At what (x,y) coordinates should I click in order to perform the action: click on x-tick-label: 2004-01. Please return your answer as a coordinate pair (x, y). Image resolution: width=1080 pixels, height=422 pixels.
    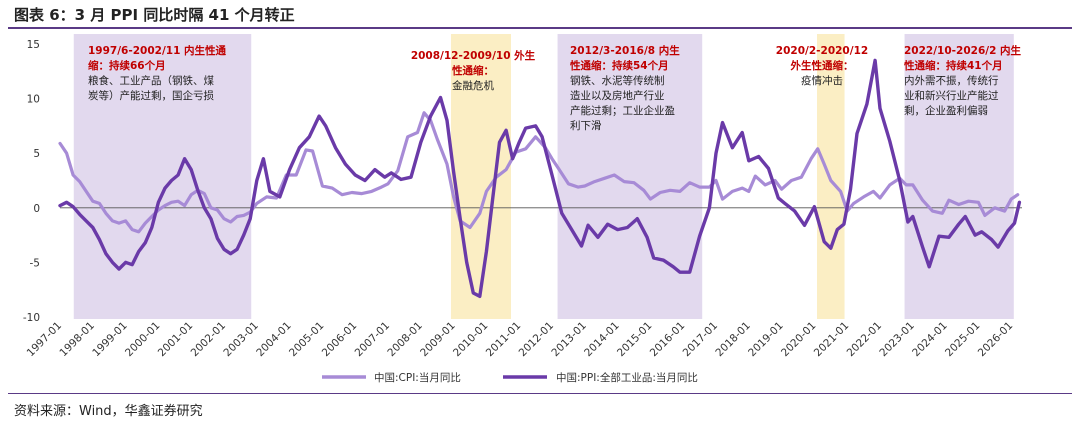
    Looking at the image, I should click on (274, 340).